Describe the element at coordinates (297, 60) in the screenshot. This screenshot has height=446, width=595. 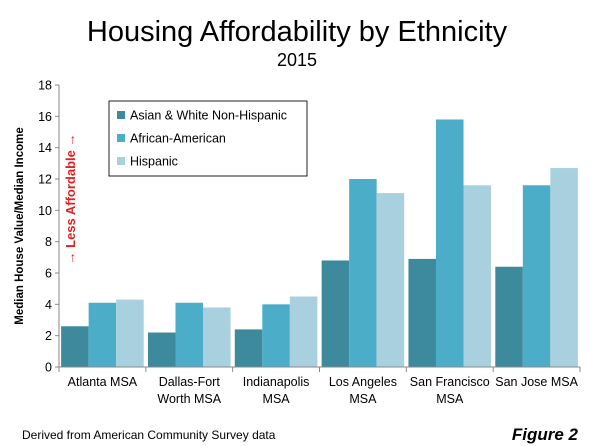
I see `chart-subtitle: 2015` at that location.